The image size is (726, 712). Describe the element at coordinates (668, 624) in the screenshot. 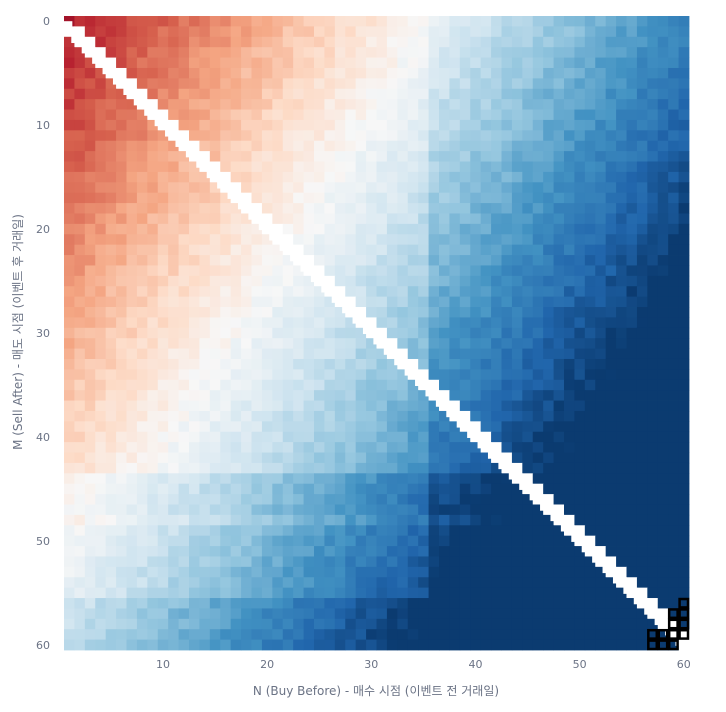

I see `highlighted-cells` at that location.